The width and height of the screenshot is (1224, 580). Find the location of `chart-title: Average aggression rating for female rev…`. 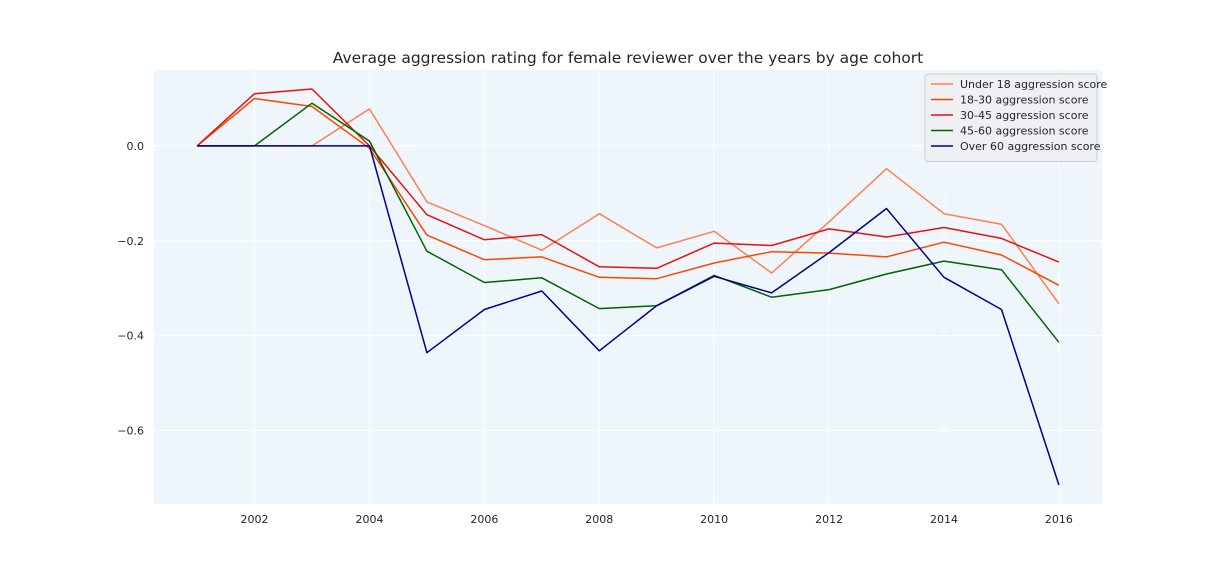

chart-title: Average aggression rating for female rev… is located at coordinates (628, 58).